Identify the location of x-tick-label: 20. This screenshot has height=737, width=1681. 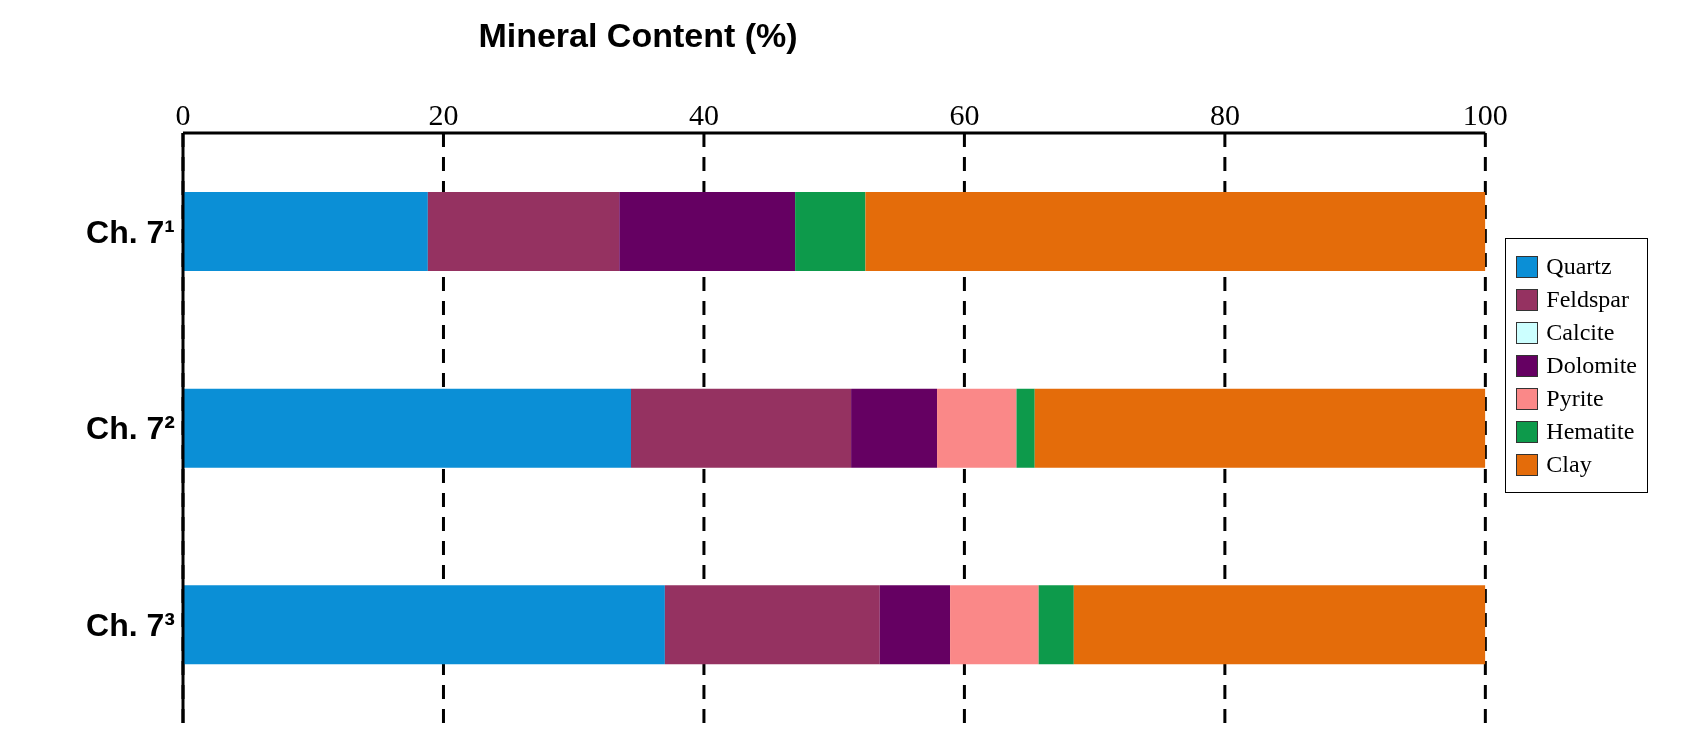
(443, 114).